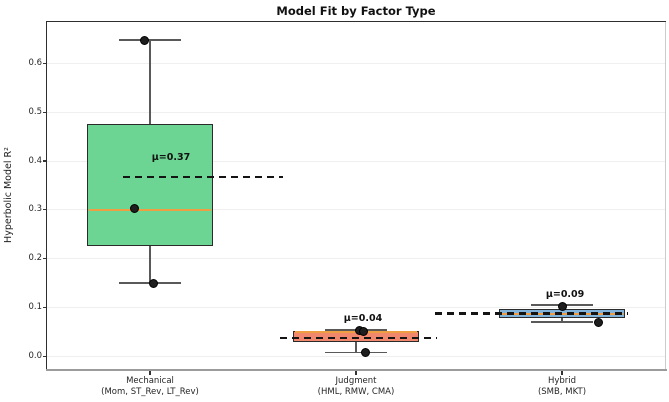 The image size is (669, 402). Describe the element at coordinates (46, 195) in the screenshot. I see `spine-left` at that location.